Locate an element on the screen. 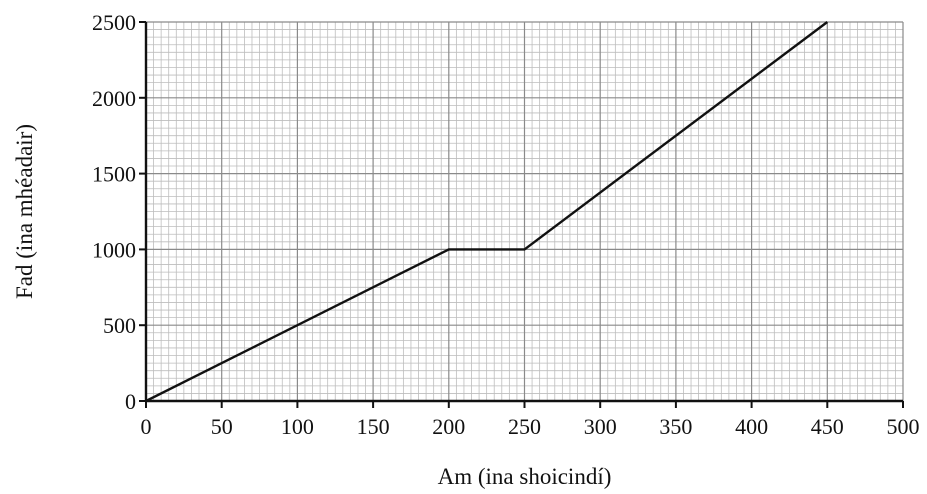  y-tick-label: 1000 is located at coordinates (114, 249).